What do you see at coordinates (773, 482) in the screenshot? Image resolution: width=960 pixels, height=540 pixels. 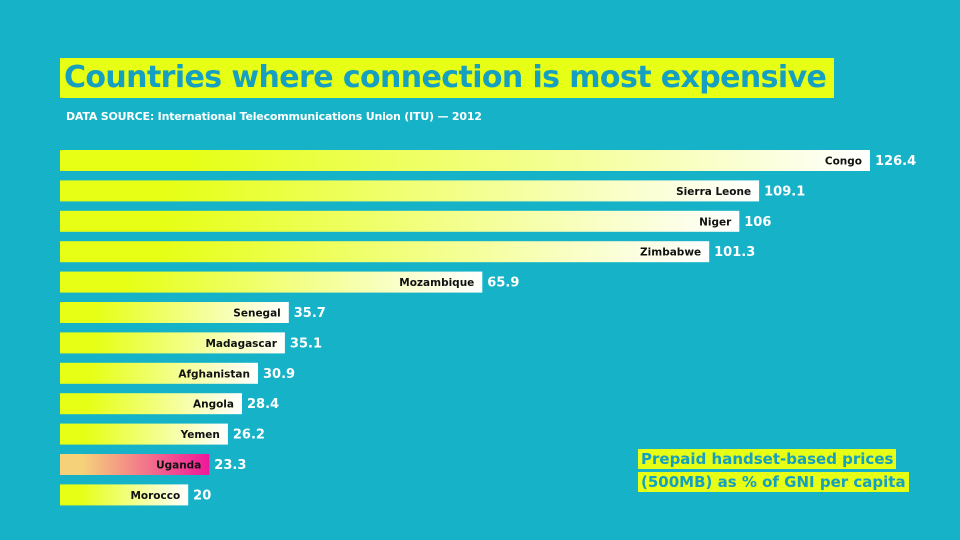 I see `note-line-2: (500MB) as % of GNI per capita` at bounding box center [773, 482].